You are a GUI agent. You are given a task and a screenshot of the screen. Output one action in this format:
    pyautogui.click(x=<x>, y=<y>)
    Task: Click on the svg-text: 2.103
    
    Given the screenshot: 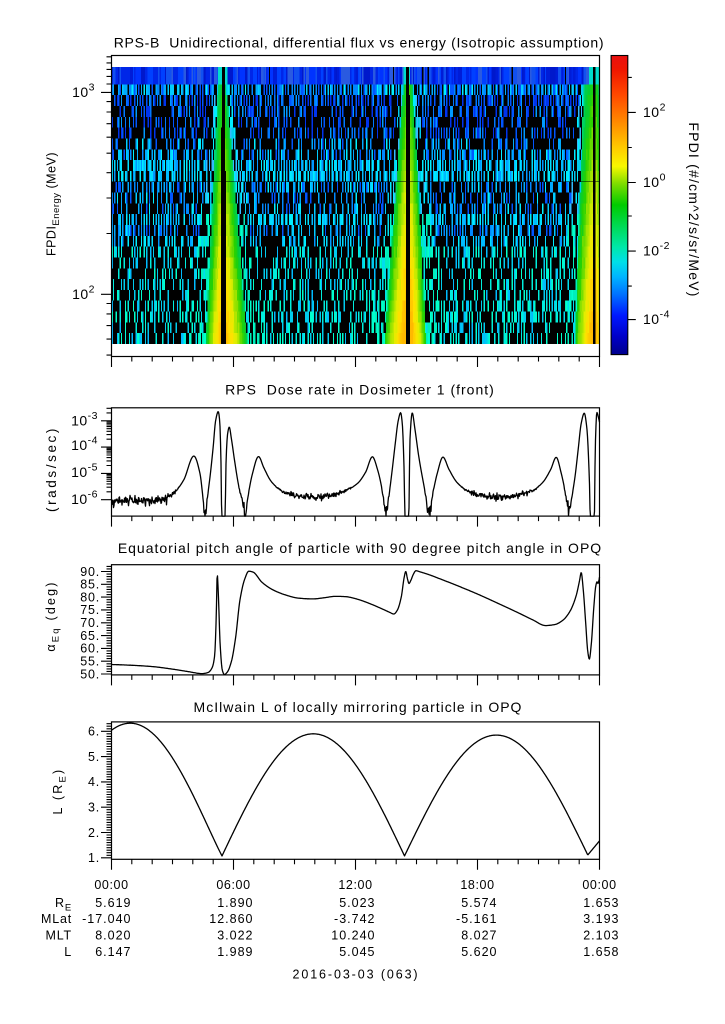 What is the action you would take?
    pyautogui.click(x=601, y=935)
    